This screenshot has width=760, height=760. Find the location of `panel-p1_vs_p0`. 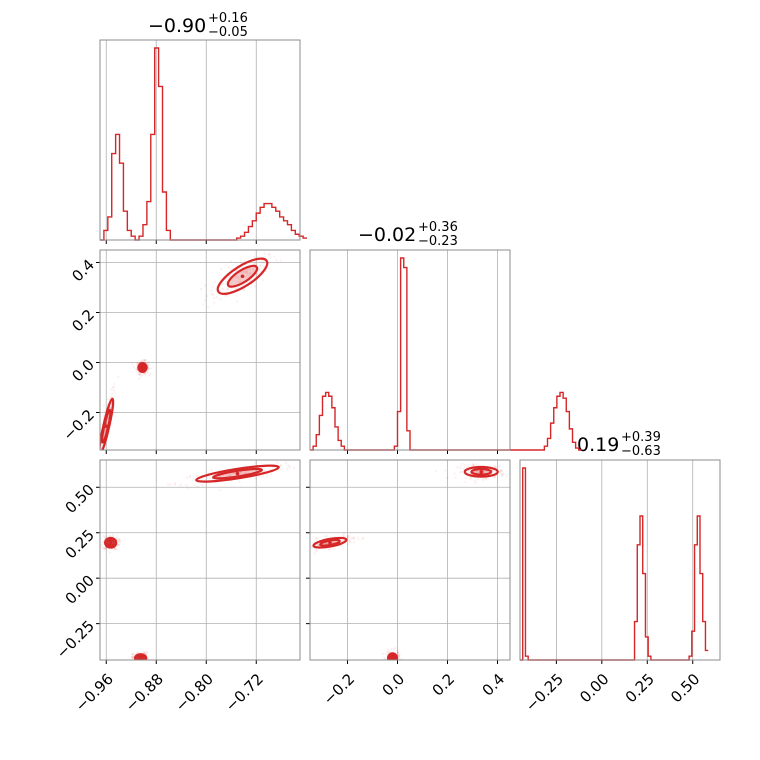

panel-p1_vs_p0 is located at coordinates (196, 366).